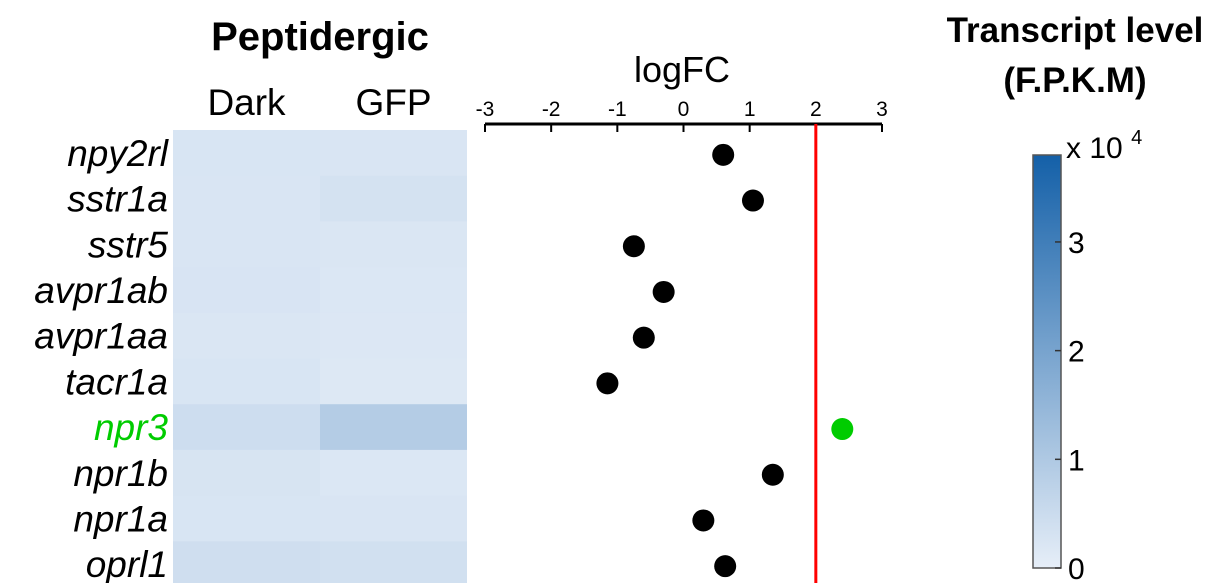  What do you see at coordinates (1136, 138) in the screenshot?
I see `colorbar-exponent-power: 4` at bounding box center [1136, 138].